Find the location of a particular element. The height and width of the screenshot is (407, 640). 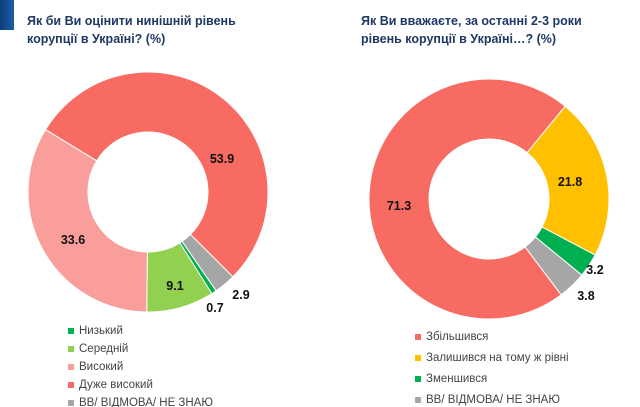

legend-item: Дуже високий is located at coordinates (140, 385).